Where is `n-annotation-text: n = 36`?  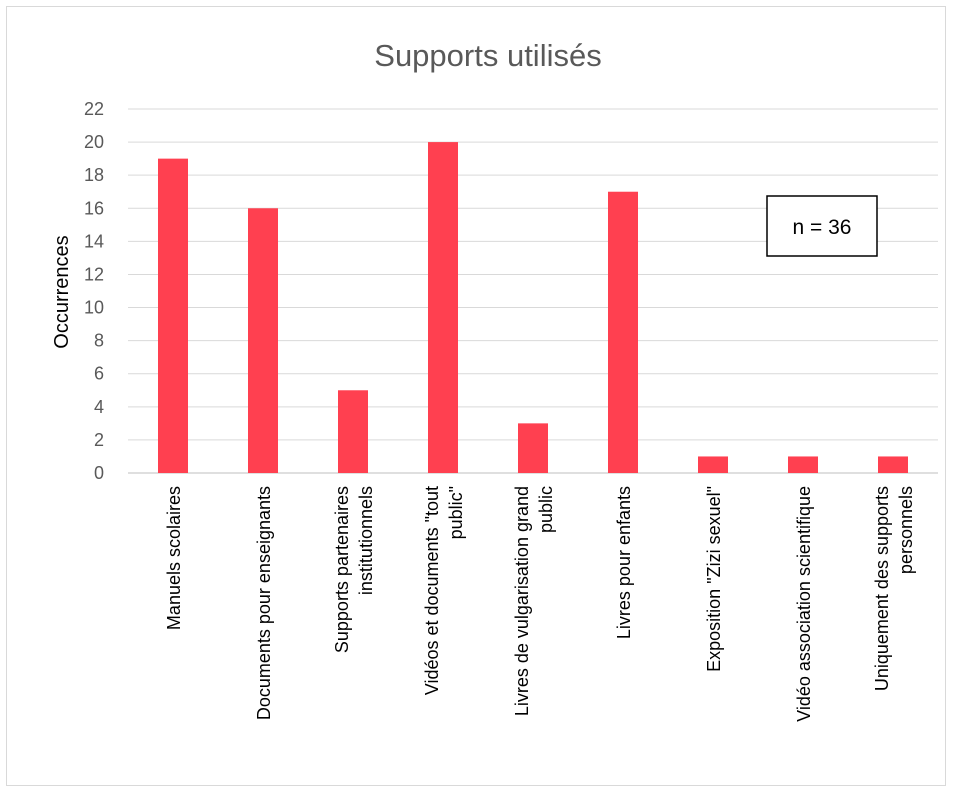 n-annotation-text: n = 36 is located at coordinates (822, 227).